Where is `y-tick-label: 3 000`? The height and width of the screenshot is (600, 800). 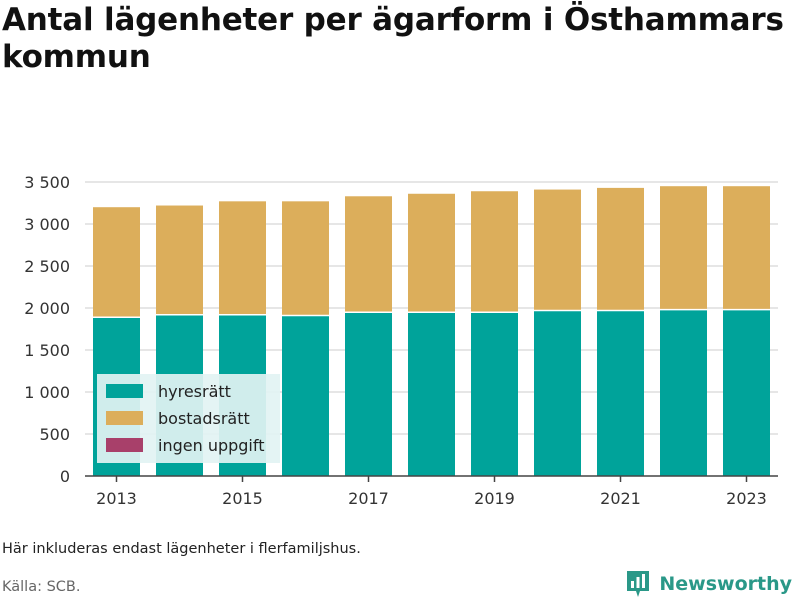 y-tick-label: 3 000 is located at coordinates (47, 224).